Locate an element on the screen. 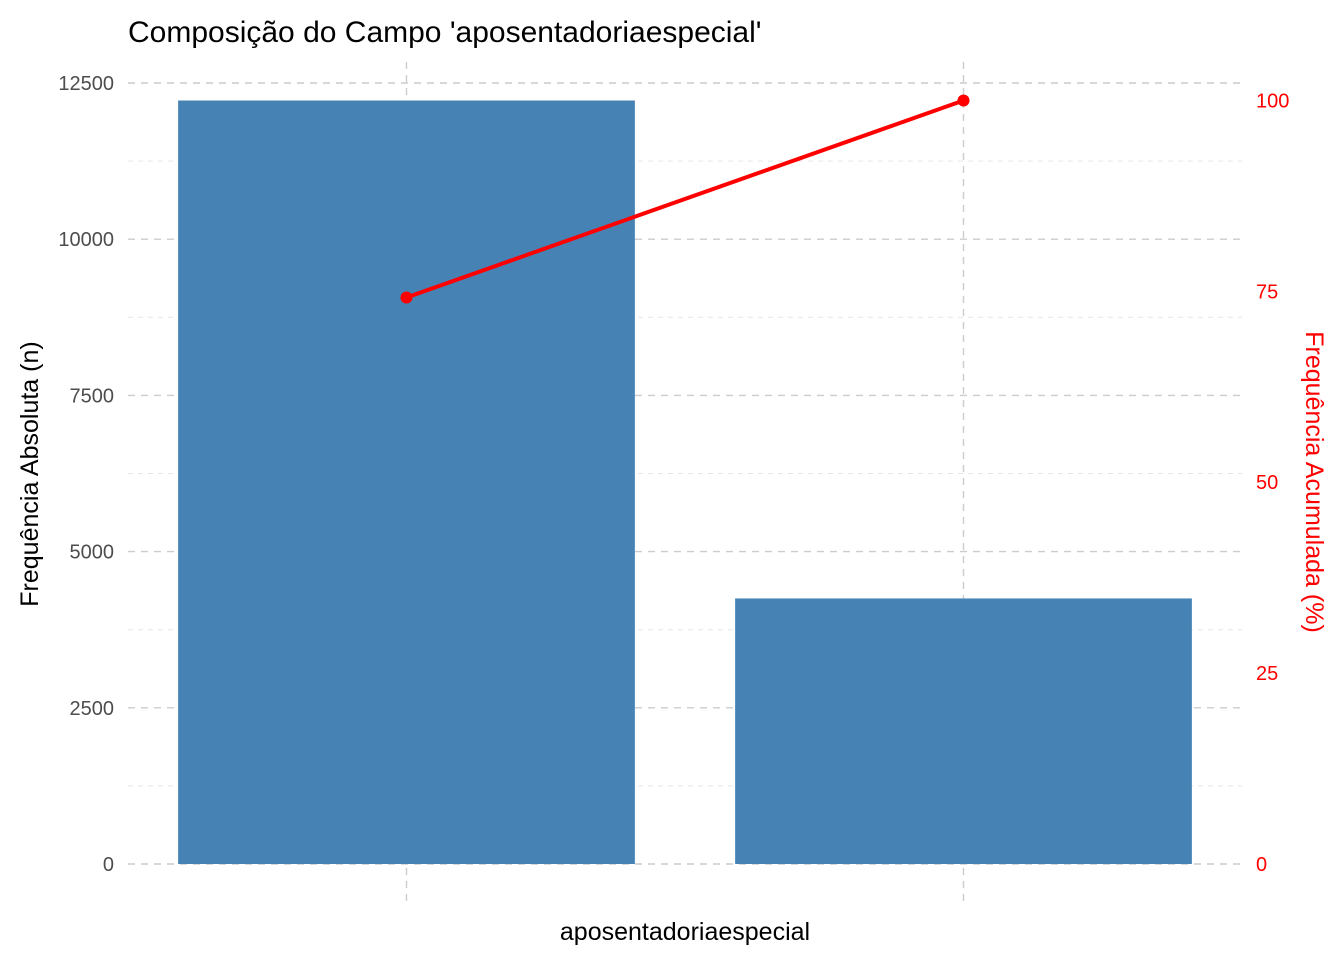 The width and height of the screenshot is (1344, 960). y-axis-label-right: Frequência Acumulada (%) is located at coordinates (1314, 482).